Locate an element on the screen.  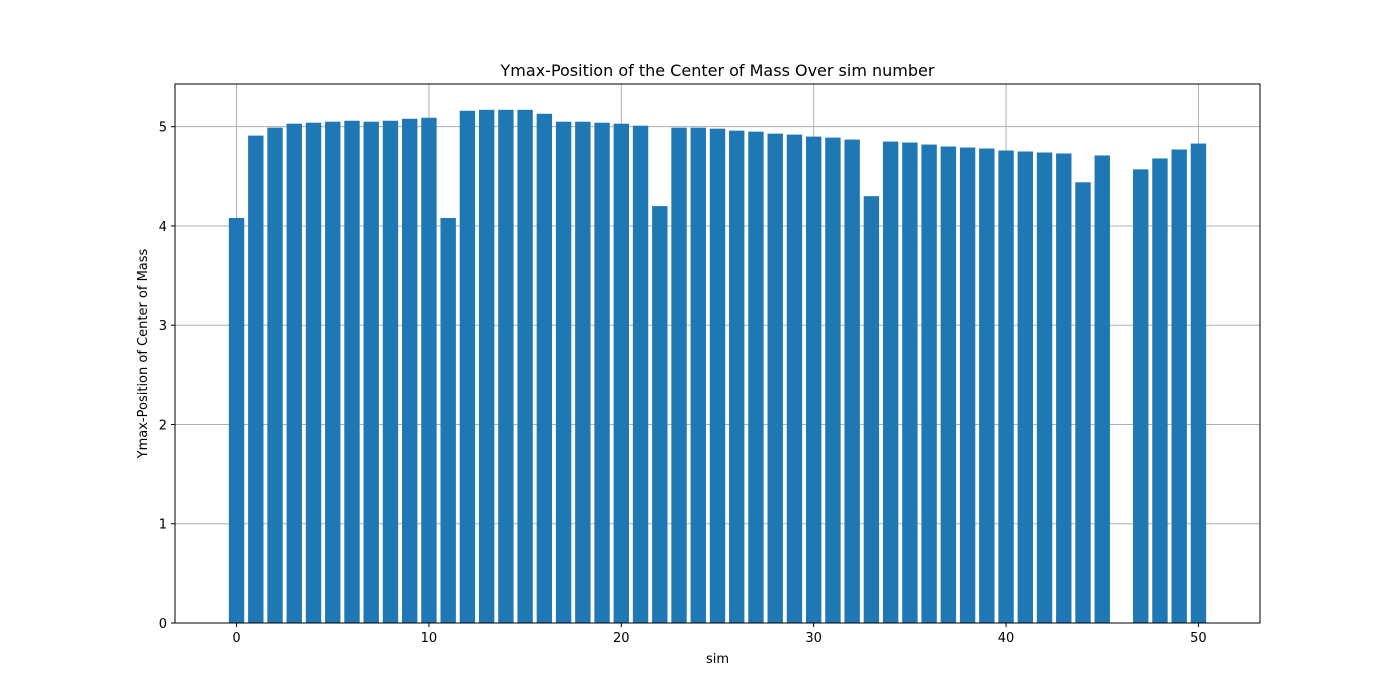
x-tick-label: 20 is located at coordinates (621, 638).